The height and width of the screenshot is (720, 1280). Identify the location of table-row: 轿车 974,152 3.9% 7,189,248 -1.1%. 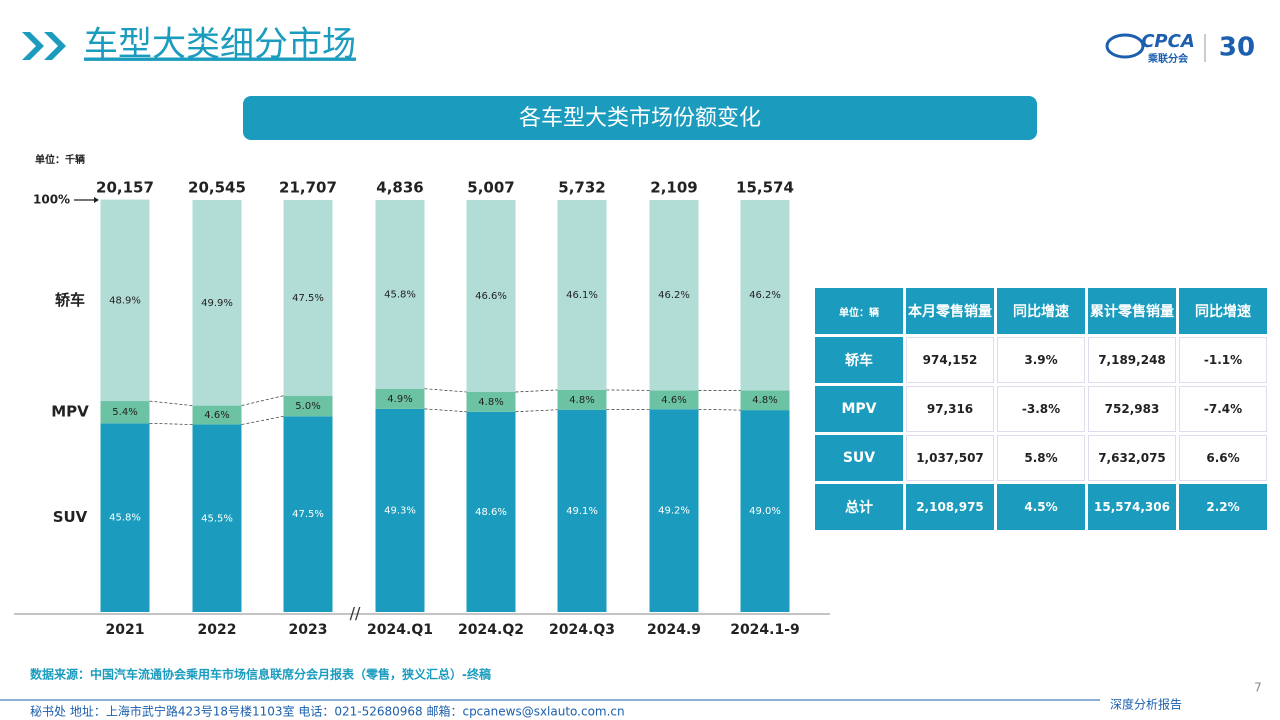
(1041, 360).